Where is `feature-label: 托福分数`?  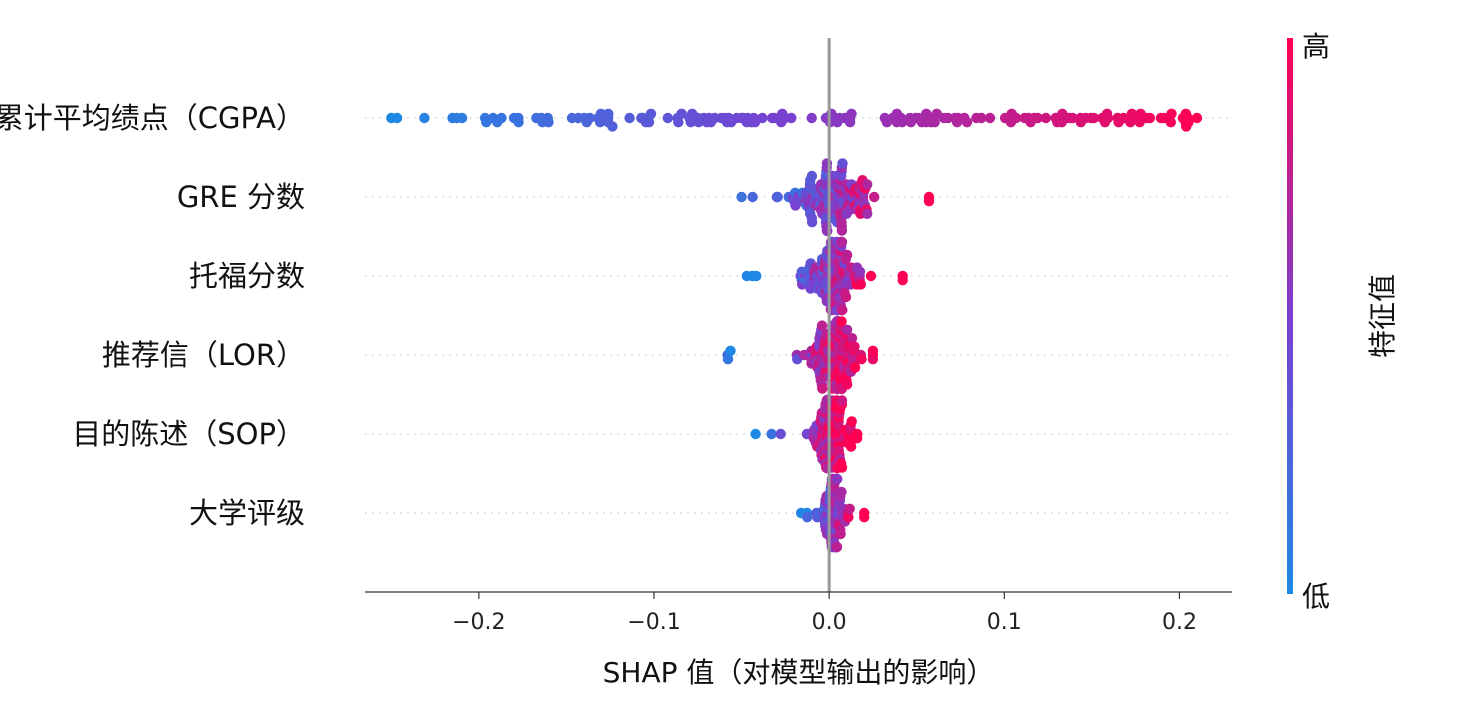 feature-label: 托福分数 is located at coordinates (247, 276).